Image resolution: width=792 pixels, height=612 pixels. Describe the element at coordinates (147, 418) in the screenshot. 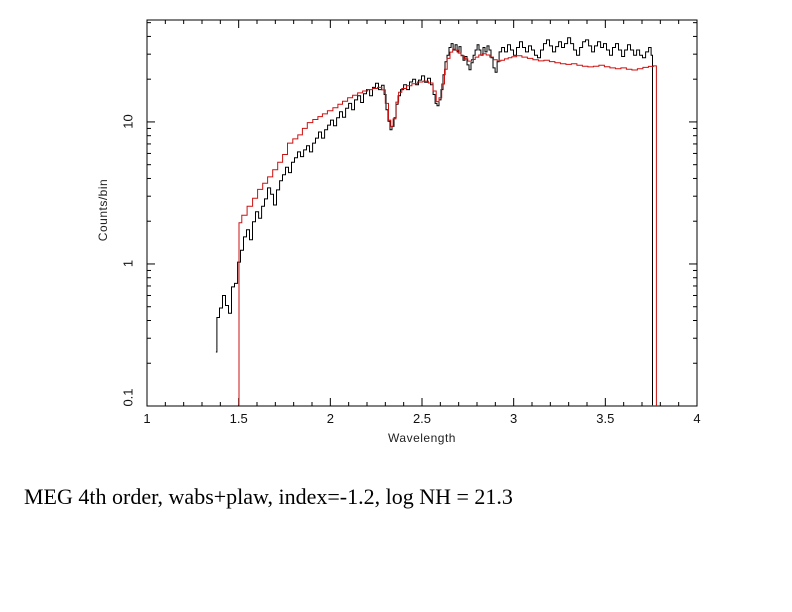

I see `x-tick-label: 1` at that location.